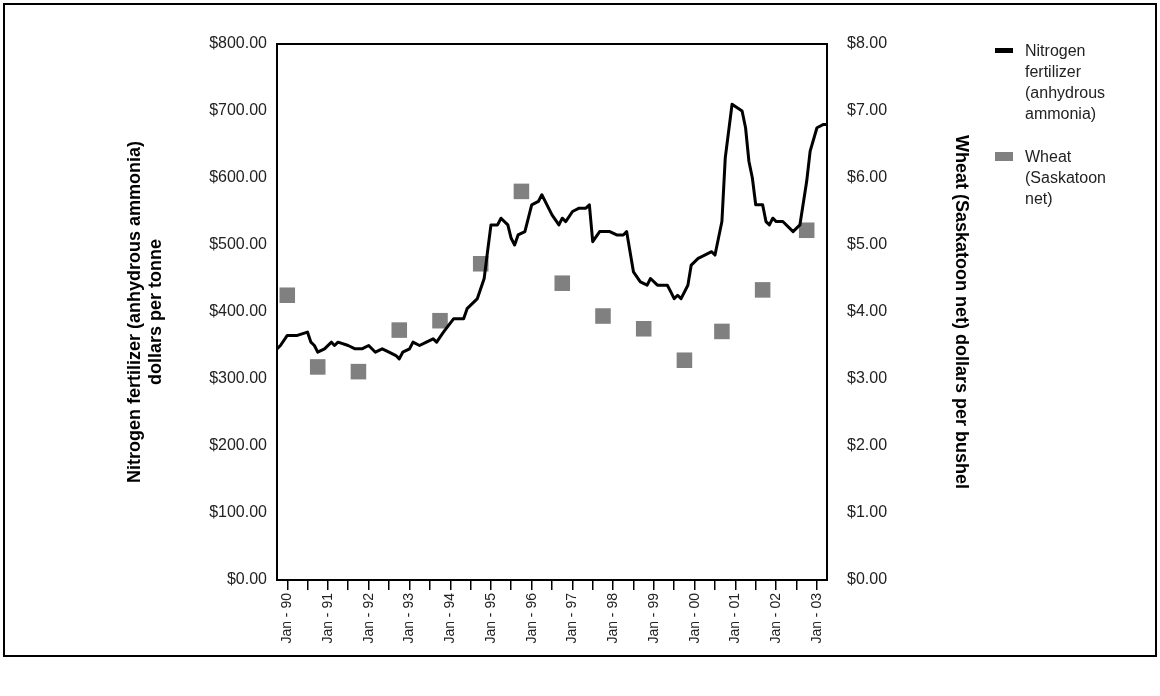 This screenshot has width=1160, height=696. Describe the element at coordinates (775, 618) in the screenshot. I see `x-tick-label: Jan - 02` at that location.